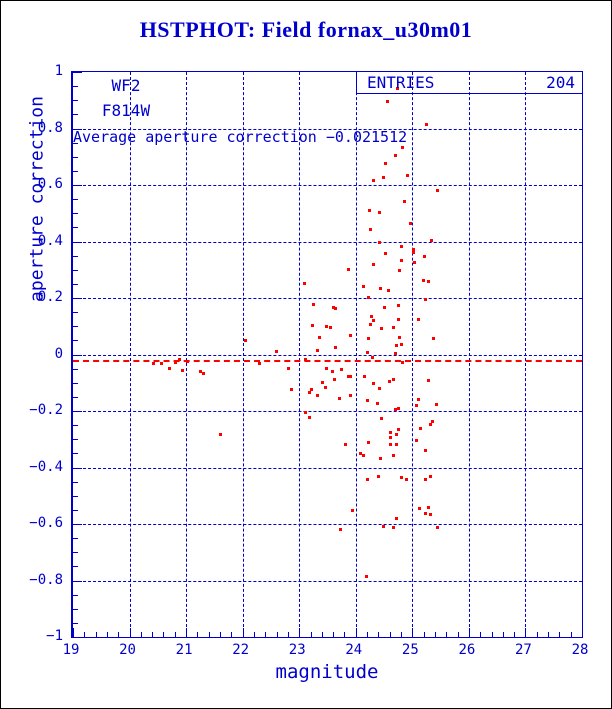 The height and width of the screenshot is (709, 612). What do you see at coordinates (297, 650) in the screenshot?
I see `x-tick-label: 23` at bounding box center [297, 650].